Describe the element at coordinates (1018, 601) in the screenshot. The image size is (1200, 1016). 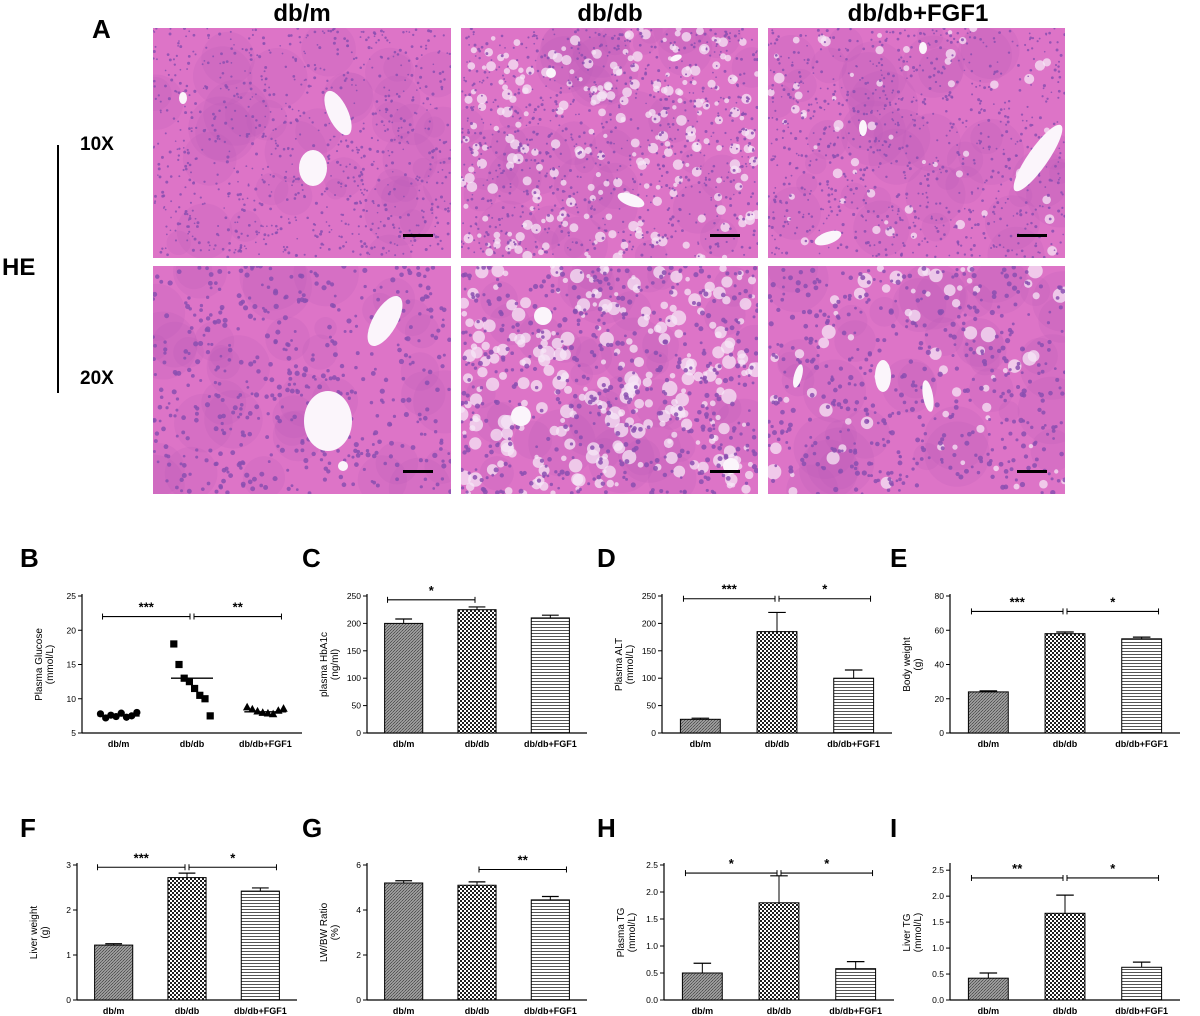
I see `significance-label: ***` at that location.